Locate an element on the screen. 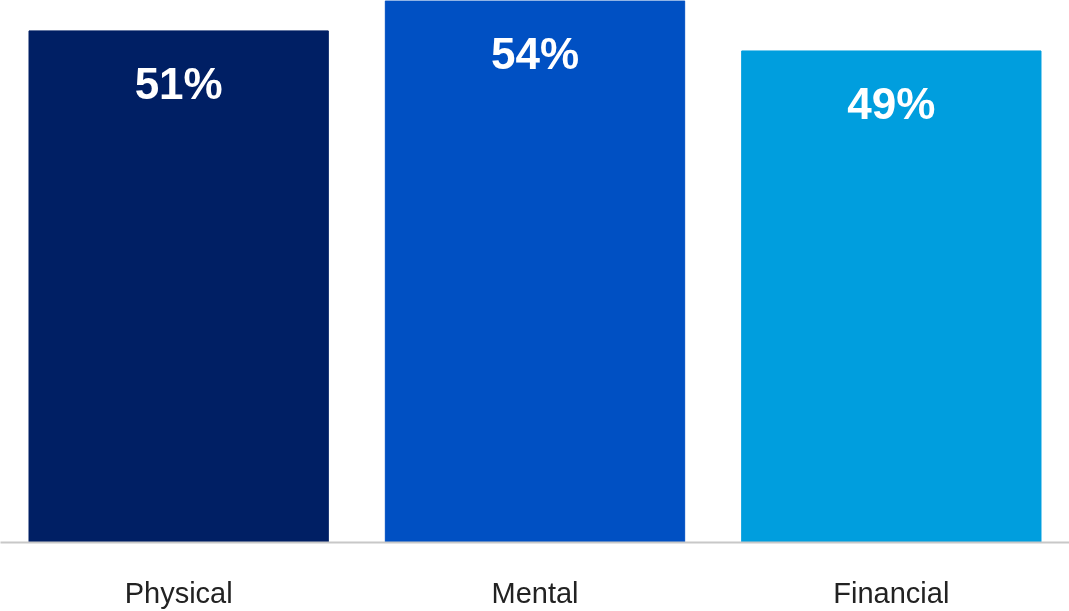 Image resolution: width=1069 pixels, height=611 pixels. x-tick-label: Financial is located at coordinates (891, 592).